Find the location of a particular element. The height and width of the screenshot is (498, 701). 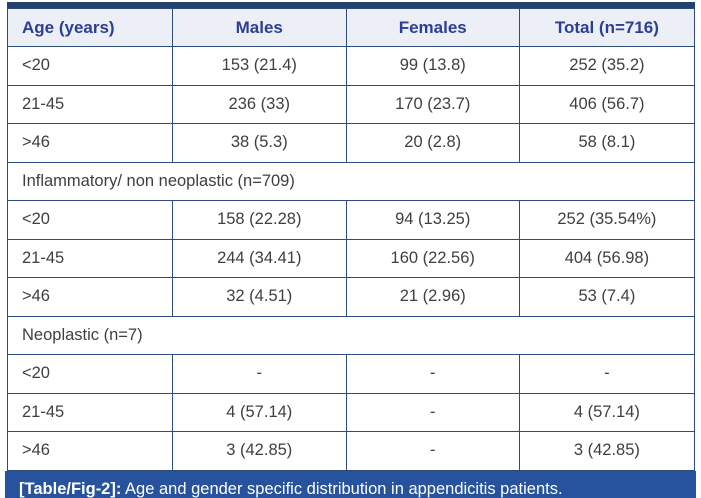

cell-total: 252 (35.2) is located at coordinates (607, 66).